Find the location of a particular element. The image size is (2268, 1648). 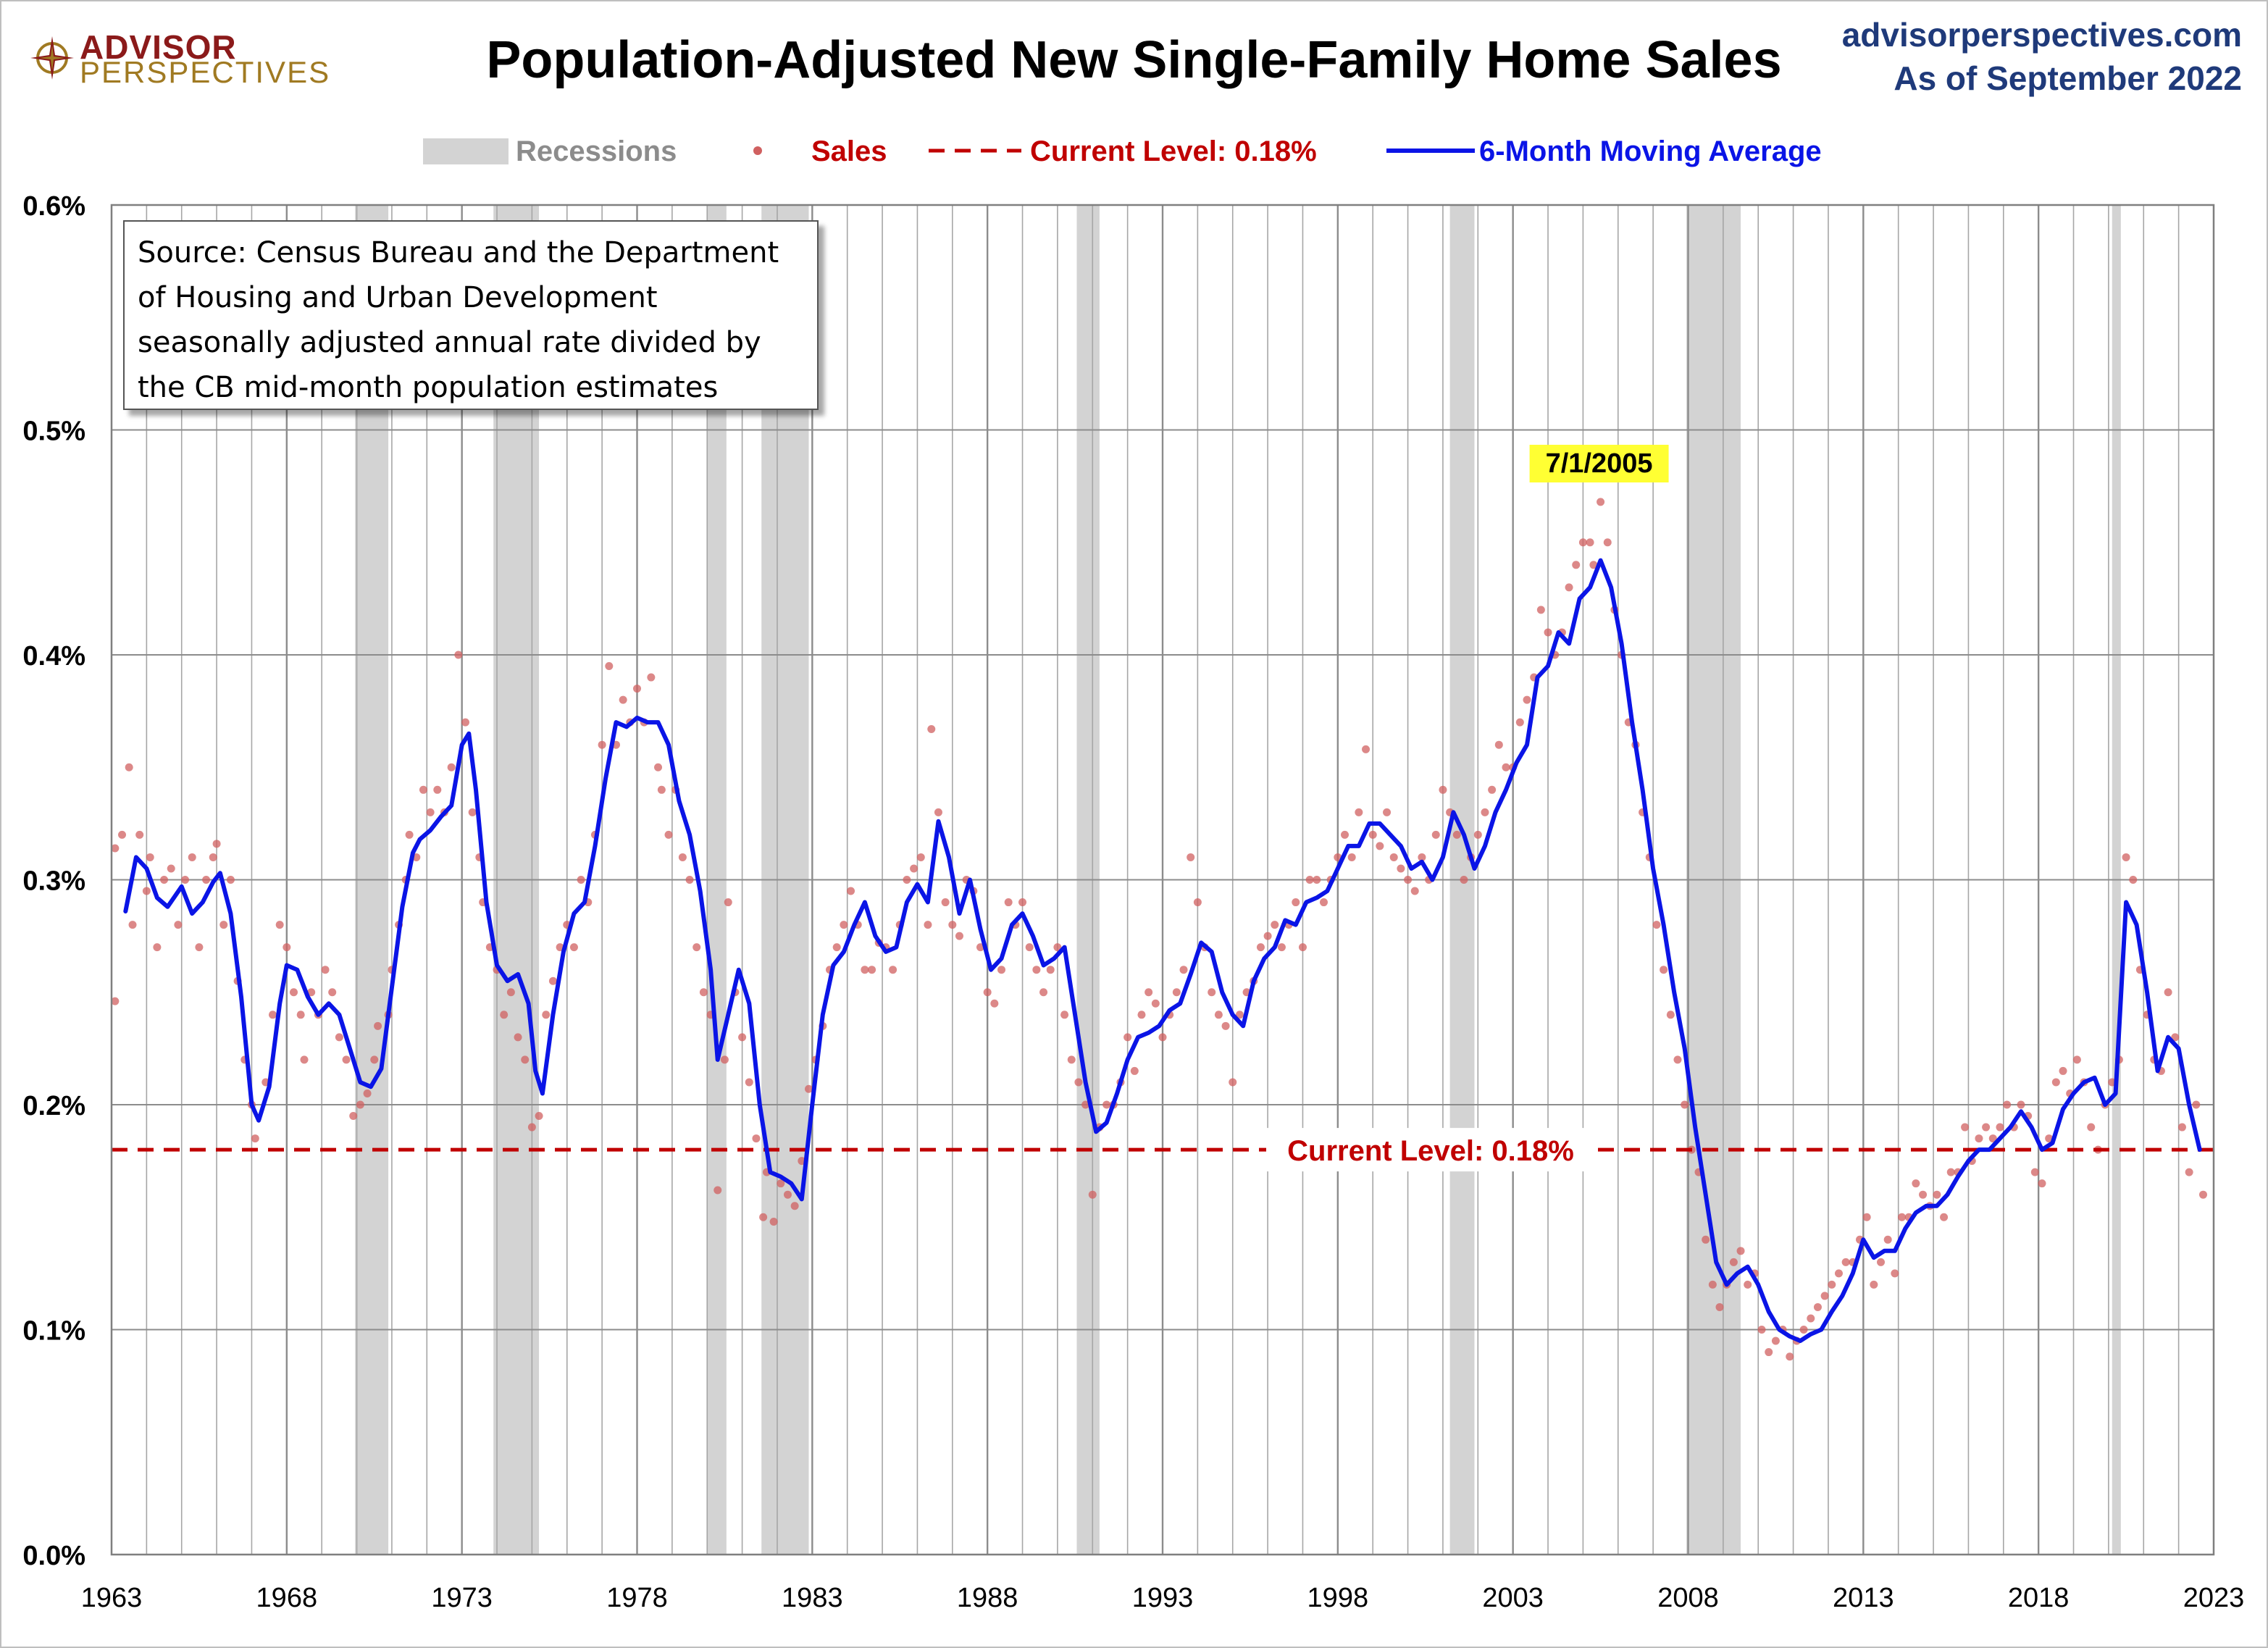

x-tick-label: 1973 is located at coordinates (462, 1598).